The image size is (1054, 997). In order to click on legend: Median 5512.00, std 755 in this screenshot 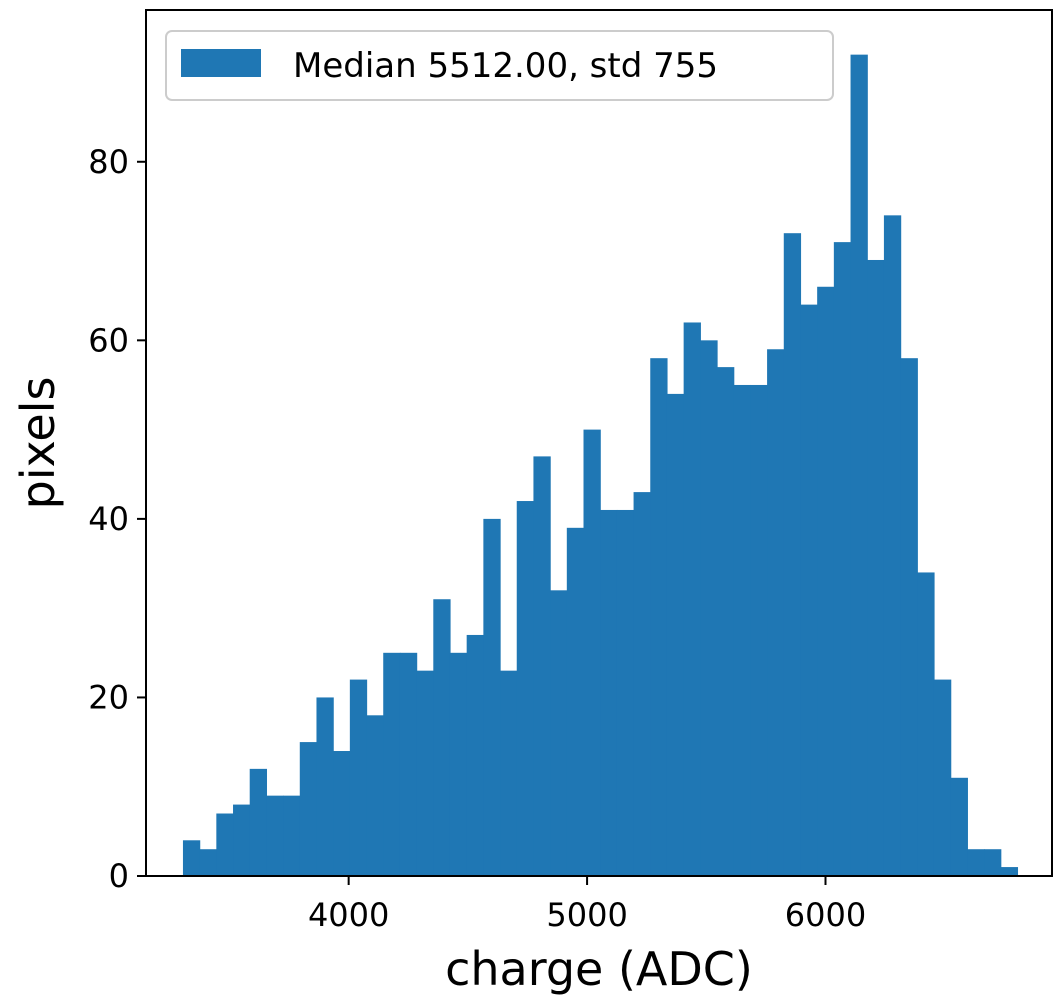, I will do `click(499, 65)`.